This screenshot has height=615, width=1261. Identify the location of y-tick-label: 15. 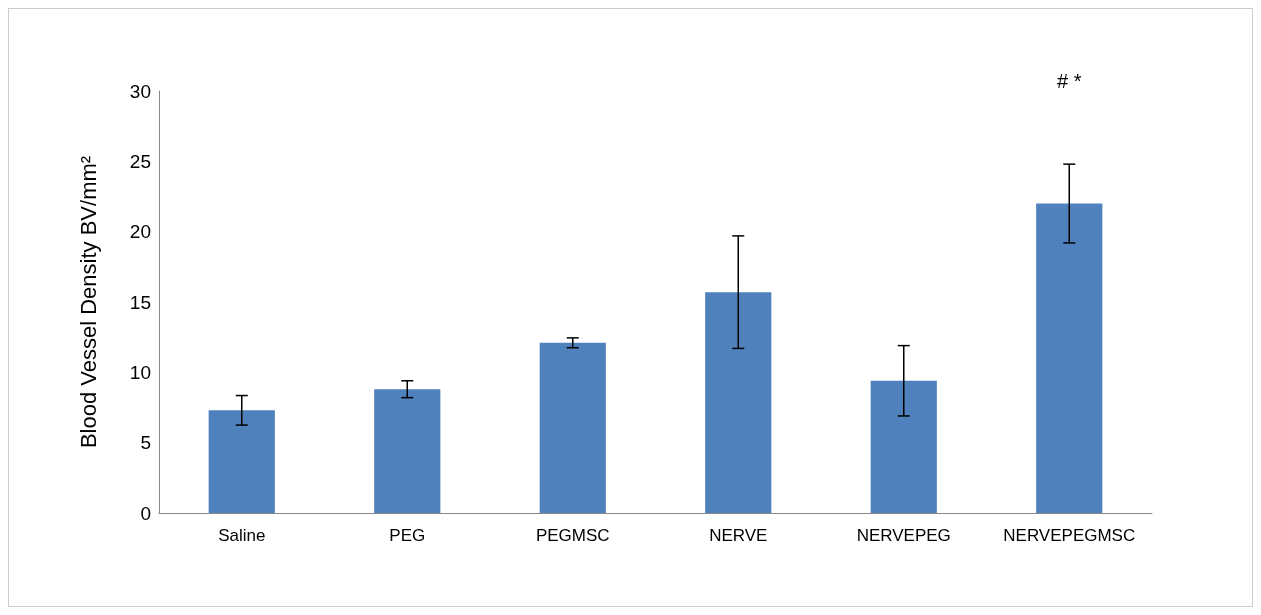
(140, 302).